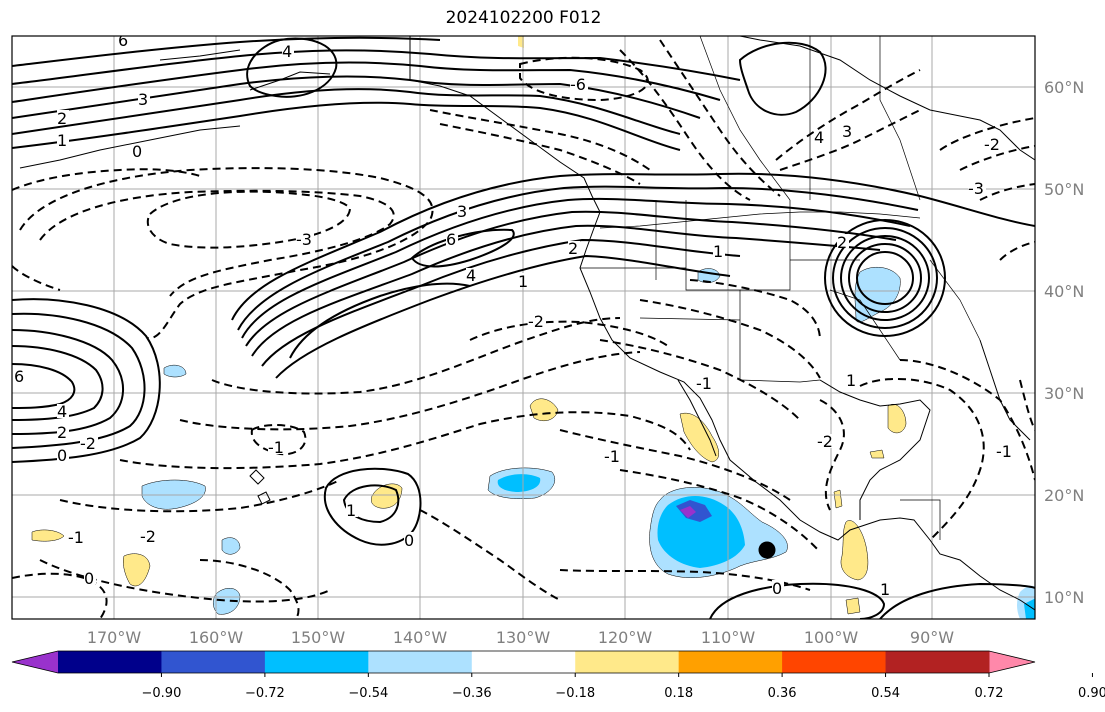  What do you see at coordinates (472, 693) in the screenshot?
I see `colorbar-tick-label: −0.36` at bounding box center [472, 693].